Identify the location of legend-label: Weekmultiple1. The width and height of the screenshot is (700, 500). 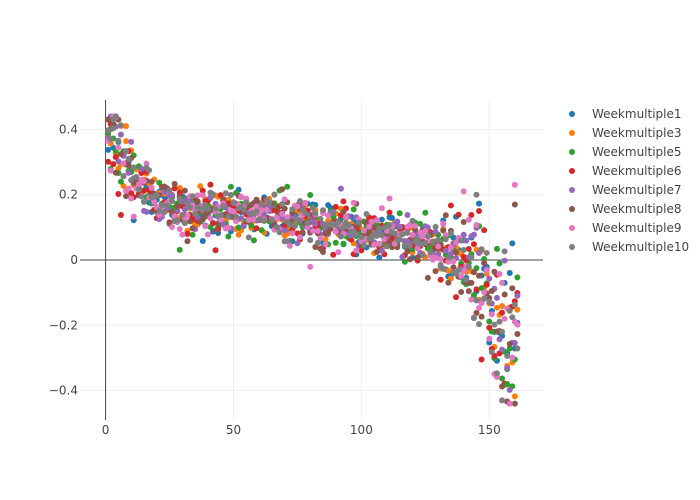
(637, 114).